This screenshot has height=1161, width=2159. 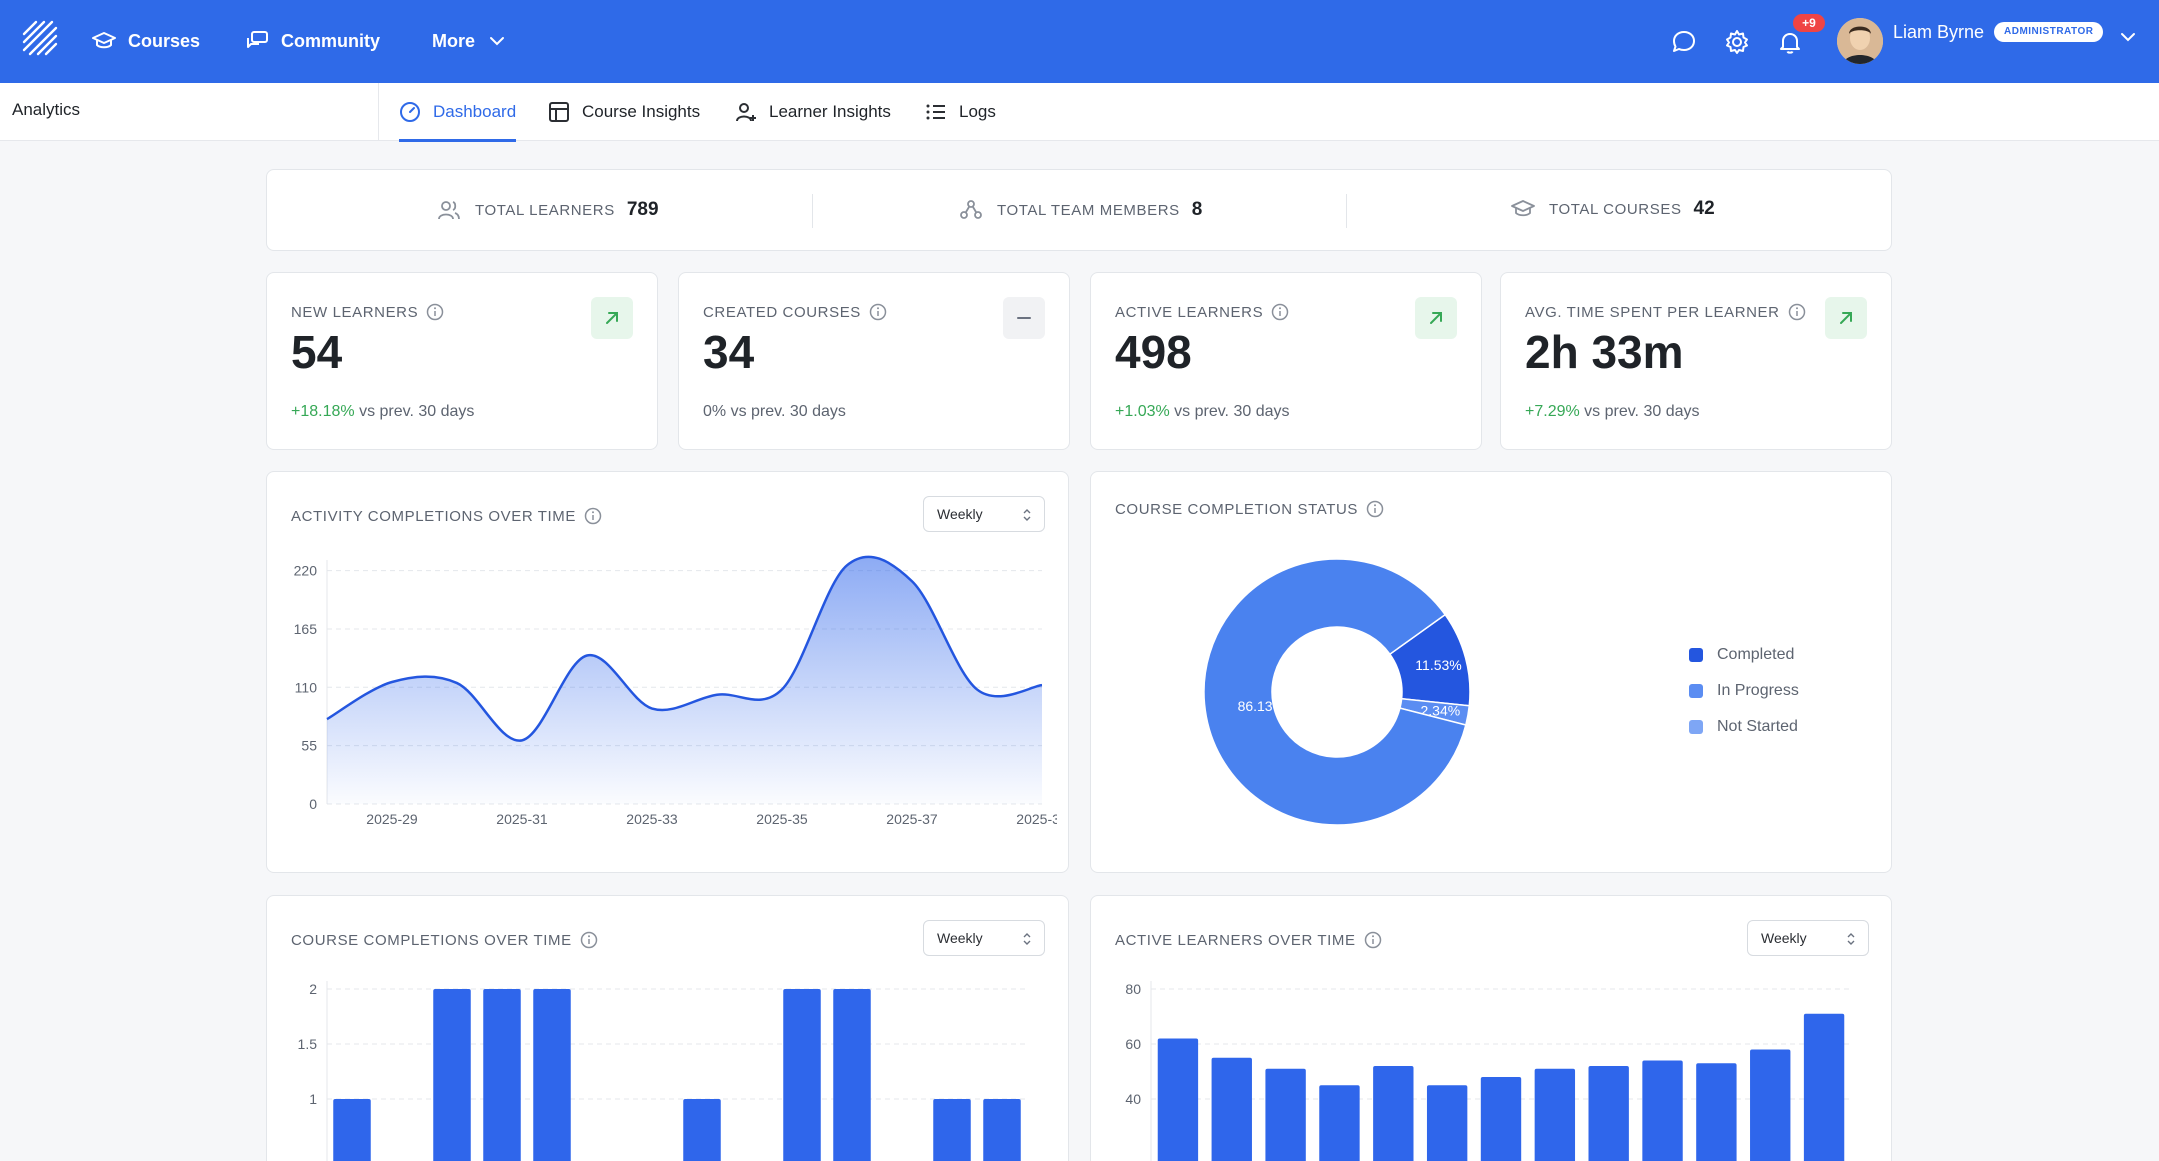 I want to click on kpi-change-percent: 0%, so click(x=715, y=411).